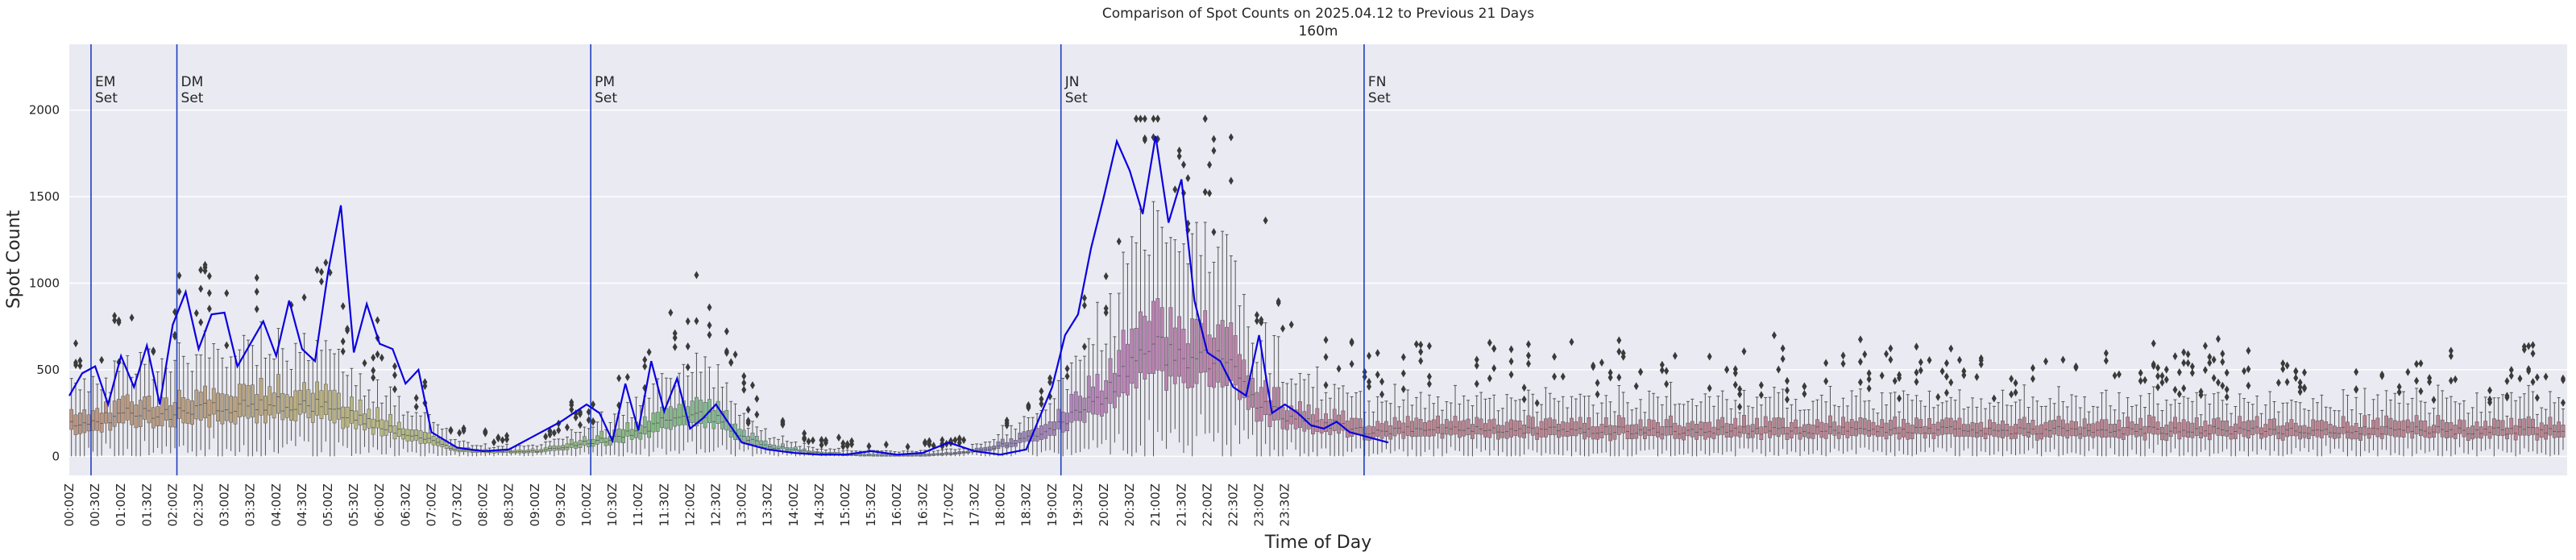 The width and height of the screenshot is (2576, 560). What do you see at coordinates (535, 505) in the screenshot?
I see `x-tick-label: 09:00Z` at bounding box center [535, 505].